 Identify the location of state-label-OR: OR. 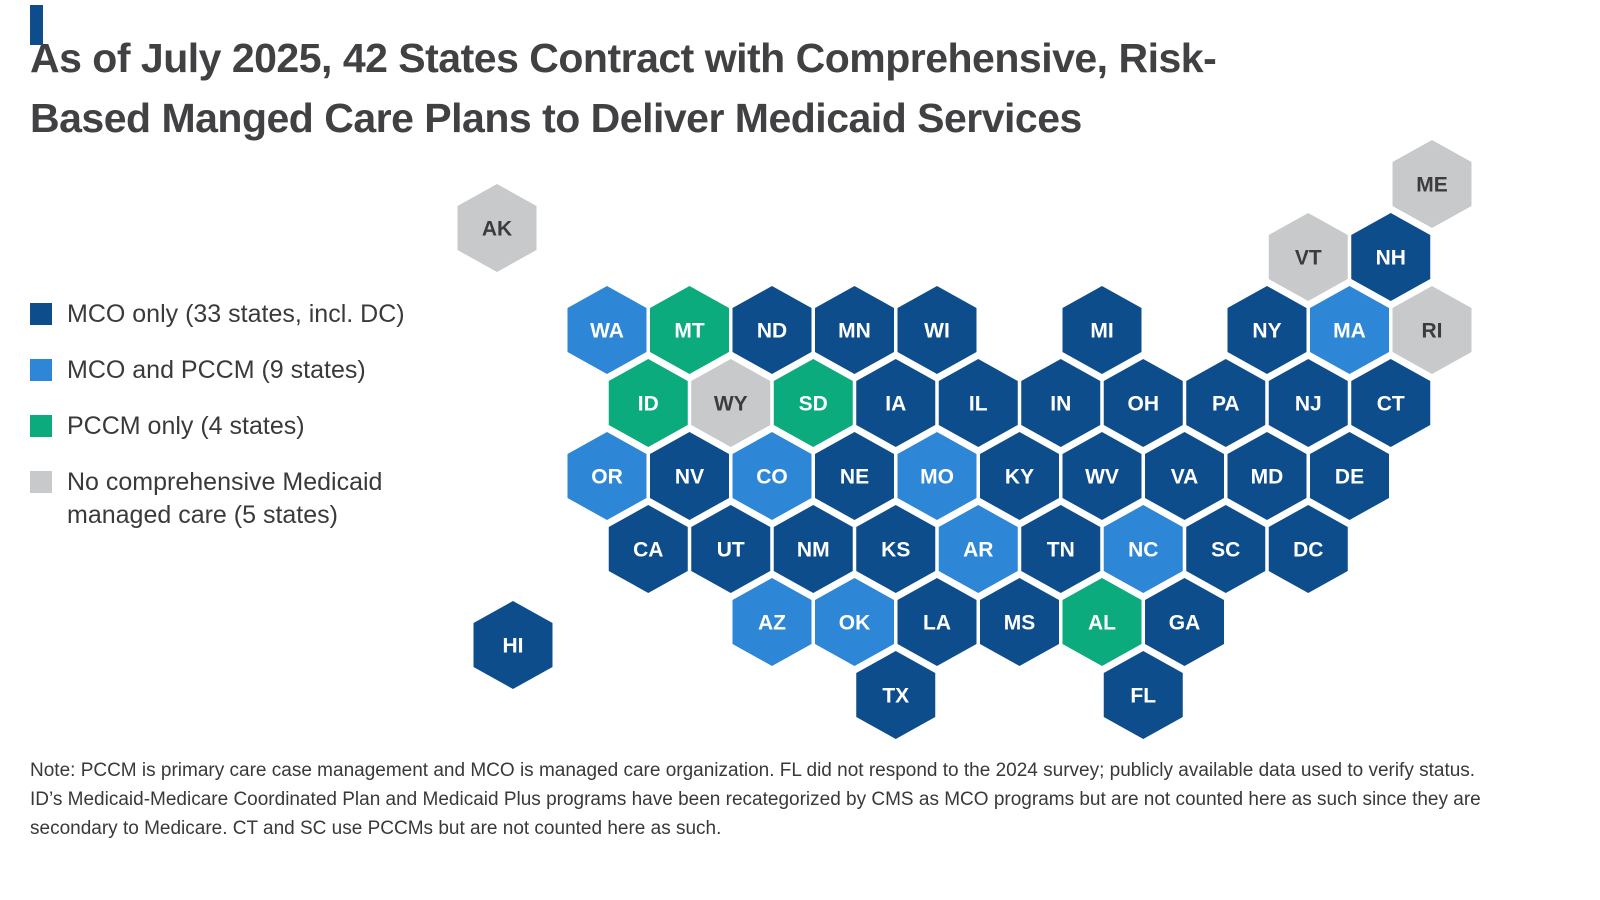
(607, 477).